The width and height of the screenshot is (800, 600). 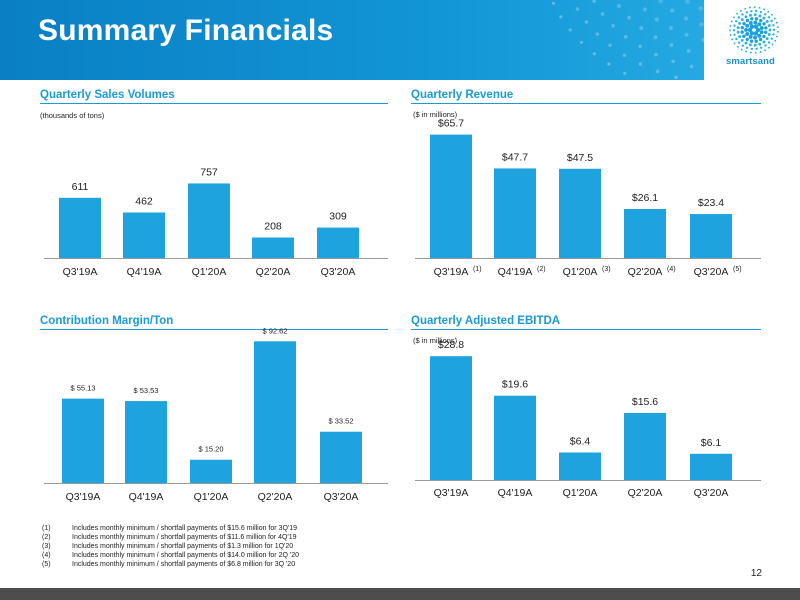 What do you see at coordinates (435, 340) in the screenshot?
I see `ebitda-unit-note: ($ in millions)` at bounding box center [435, 340].